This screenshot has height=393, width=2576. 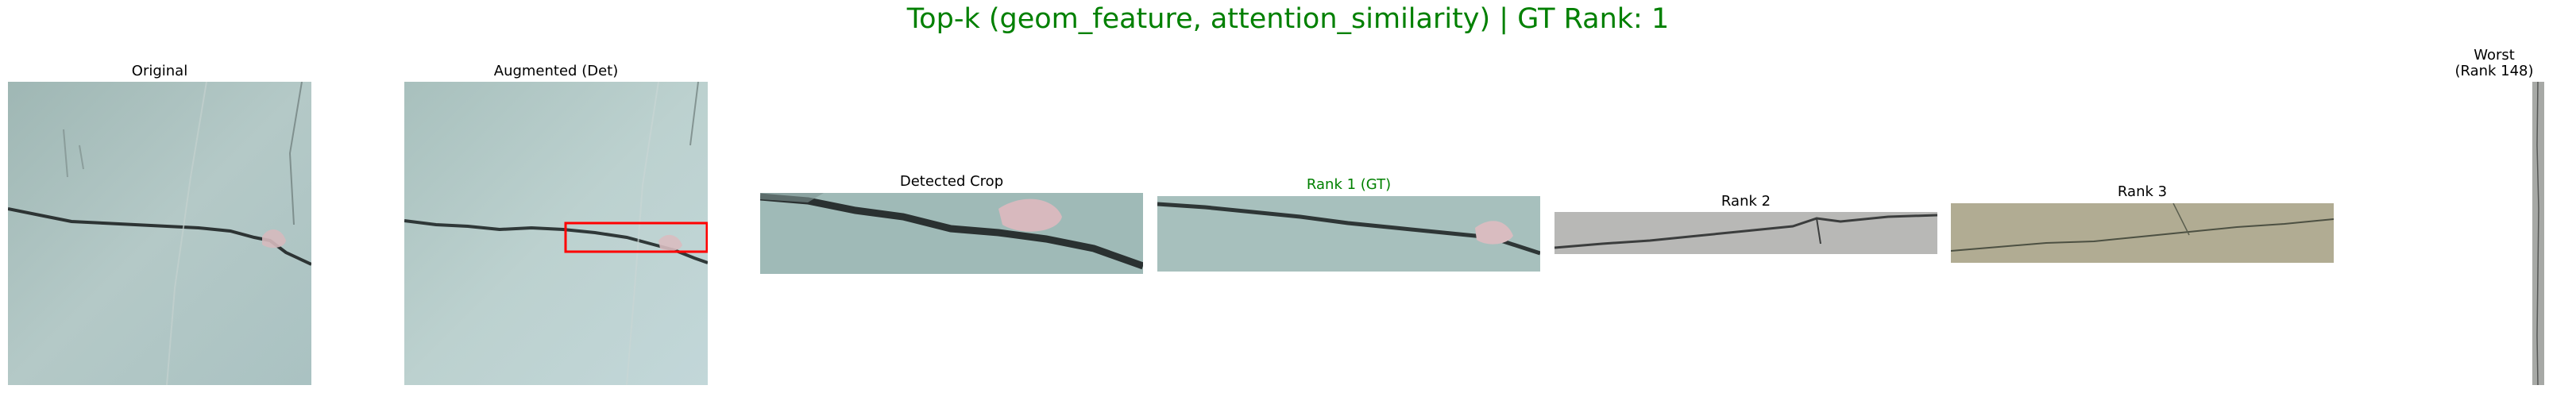 I want to click on worst-image, so click(x=2538, y=233).